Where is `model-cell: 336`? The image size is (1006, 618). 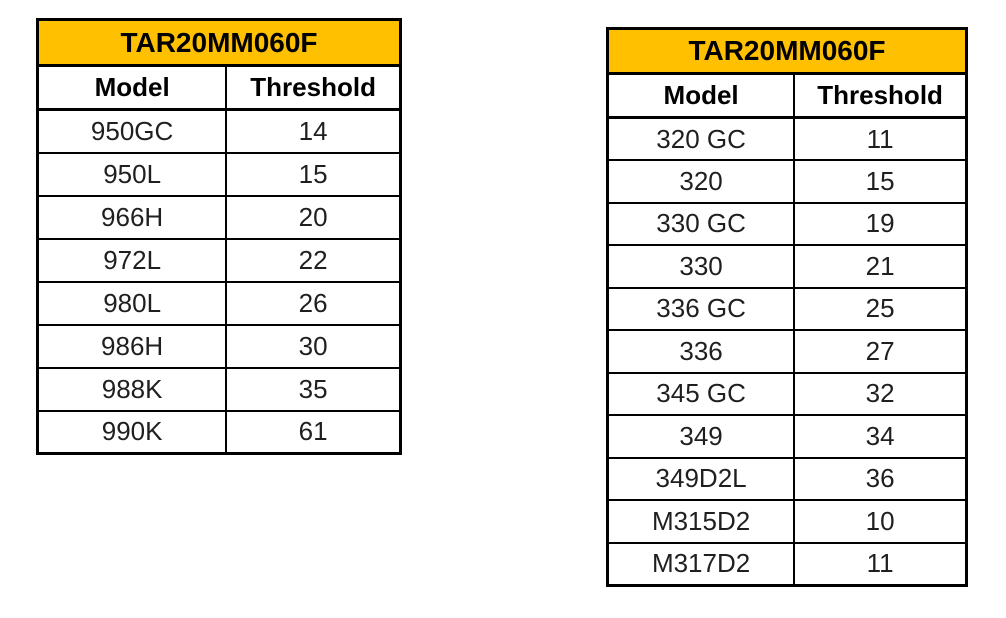 model-cell: 336 is located at coordinates (701, 351).